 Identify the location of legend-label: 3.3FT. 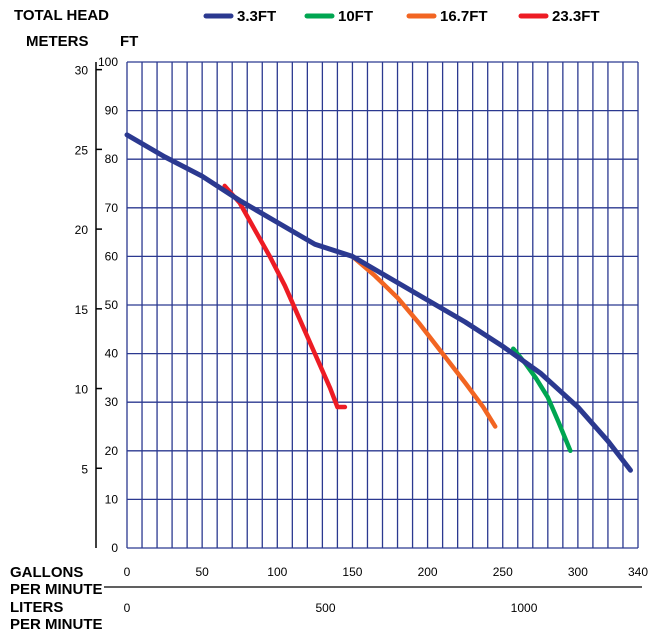
(256, 16).